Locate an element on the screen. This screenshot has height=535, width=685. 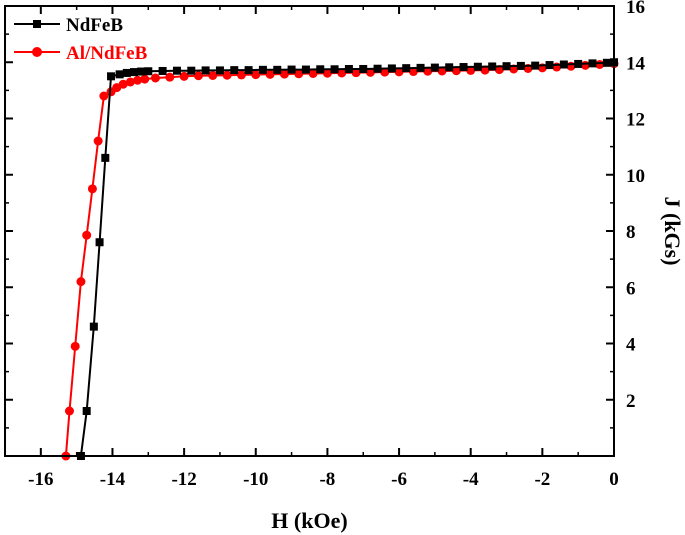
y-tick-label: 12 is located at coordinates (635, 120).